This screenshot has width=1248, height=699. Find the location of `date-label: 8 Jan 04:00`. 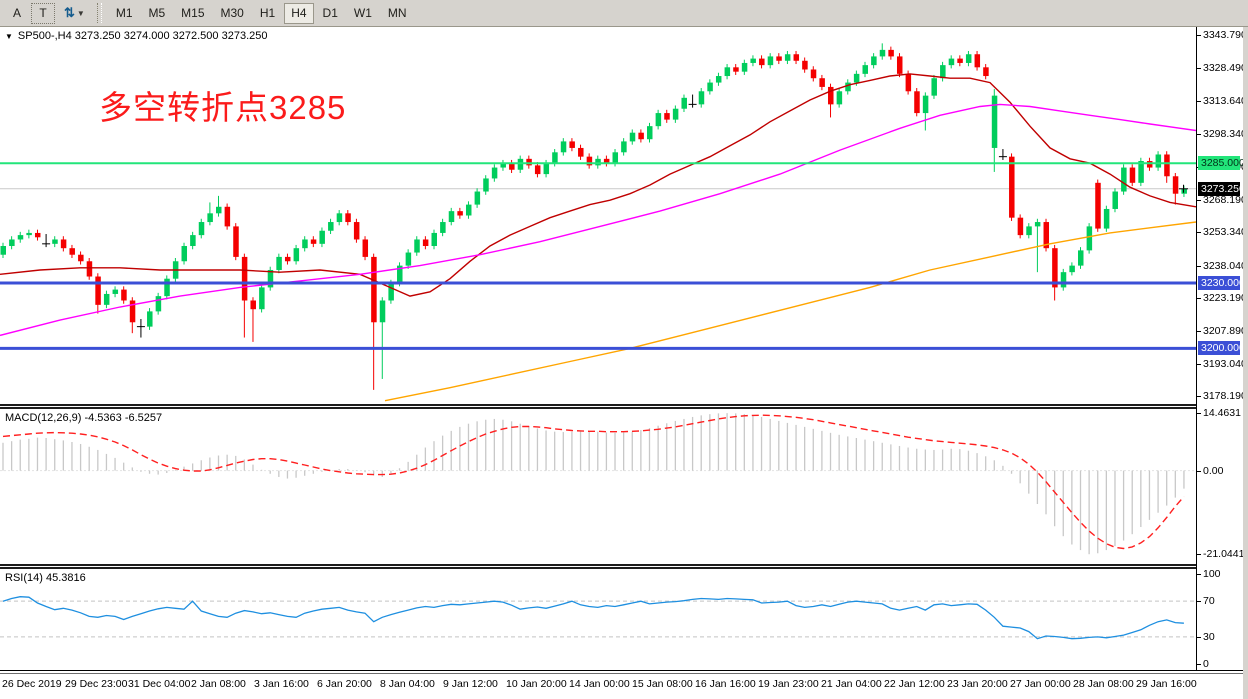

date-label: 8 Jan 04:00 is located at coordinates (407, 684).